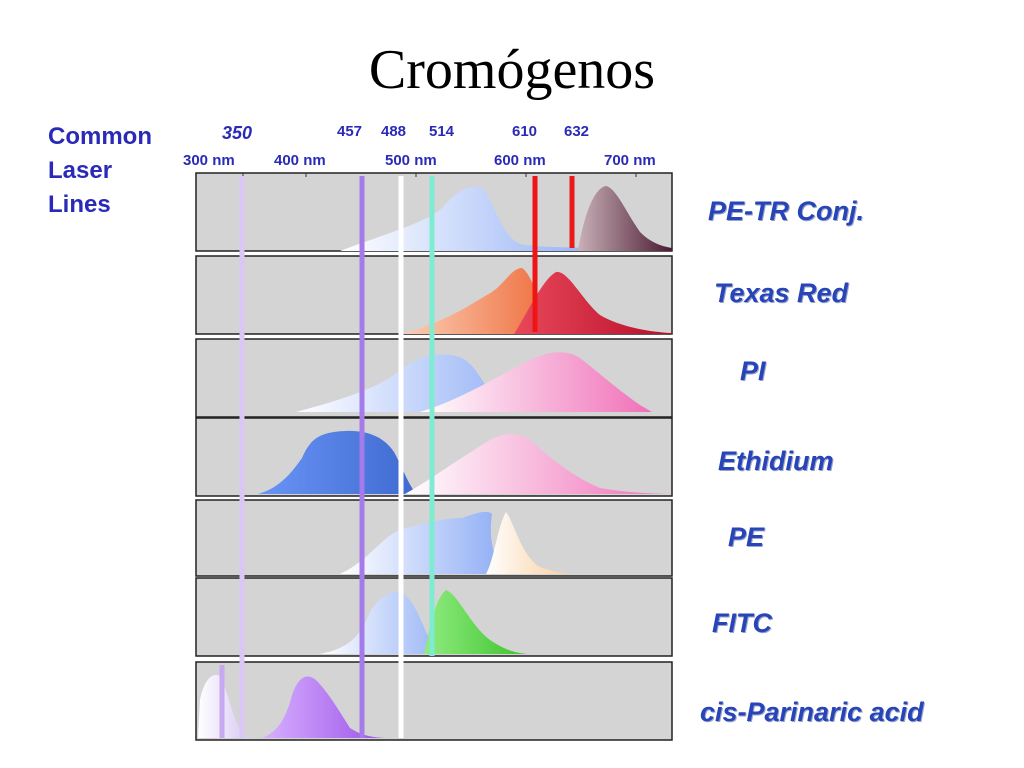 The width and height of the screenshot is (1024, 768). What do you see at coordinates (478, 301) in the screenshot?
I see `texas-red-absorption-curve` at bounding box center [478, 301].